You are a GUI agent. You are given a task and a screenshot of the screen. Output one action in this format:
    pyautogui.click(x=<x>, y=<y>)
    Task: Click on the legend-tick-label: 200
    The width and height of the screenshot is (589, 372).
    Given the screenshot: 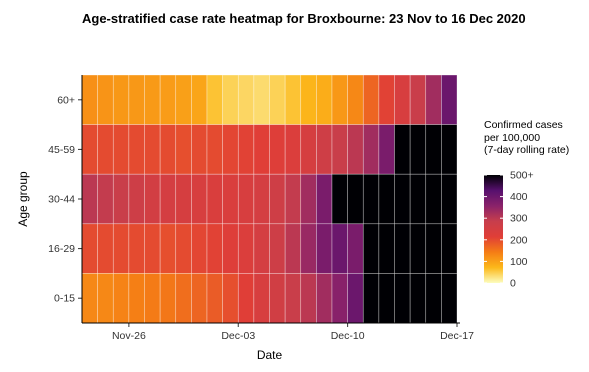 What is the action you would take?
    pyautogui.click(x=519, y=240)
    